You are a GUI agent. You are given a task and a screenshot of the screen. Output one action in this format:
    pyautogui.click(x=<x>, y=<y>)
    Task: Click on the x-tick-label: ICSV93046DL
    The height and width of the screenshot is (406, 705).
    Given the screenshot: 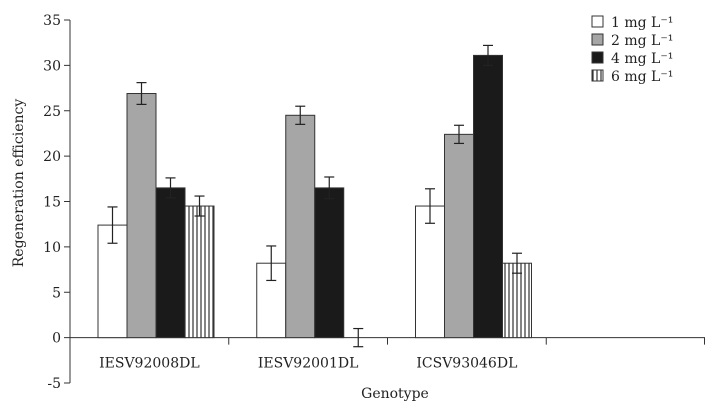 What is the action you would take?
    pyautogui.click(x=466, y=364)
    